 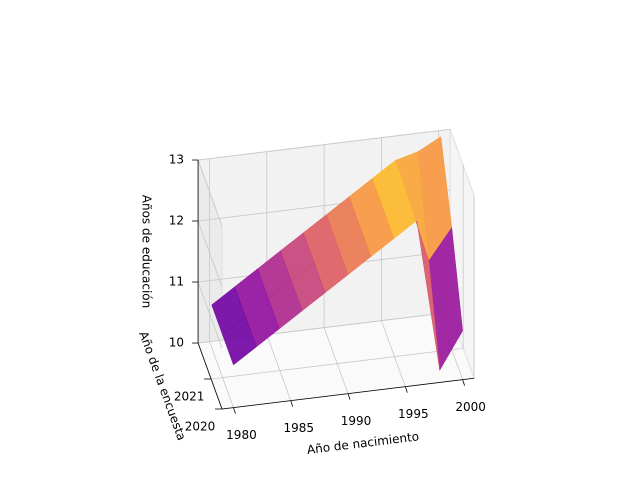 What do you see at coordinates (147, 251) in the screenshot?
I see `z-axis-label: Años de educación` at bounding box center [147, 251].